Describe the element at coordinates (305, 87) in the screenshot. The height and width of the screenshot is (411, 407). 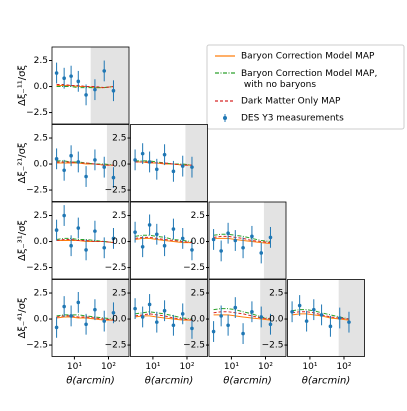
I see `legend-box` at that location.